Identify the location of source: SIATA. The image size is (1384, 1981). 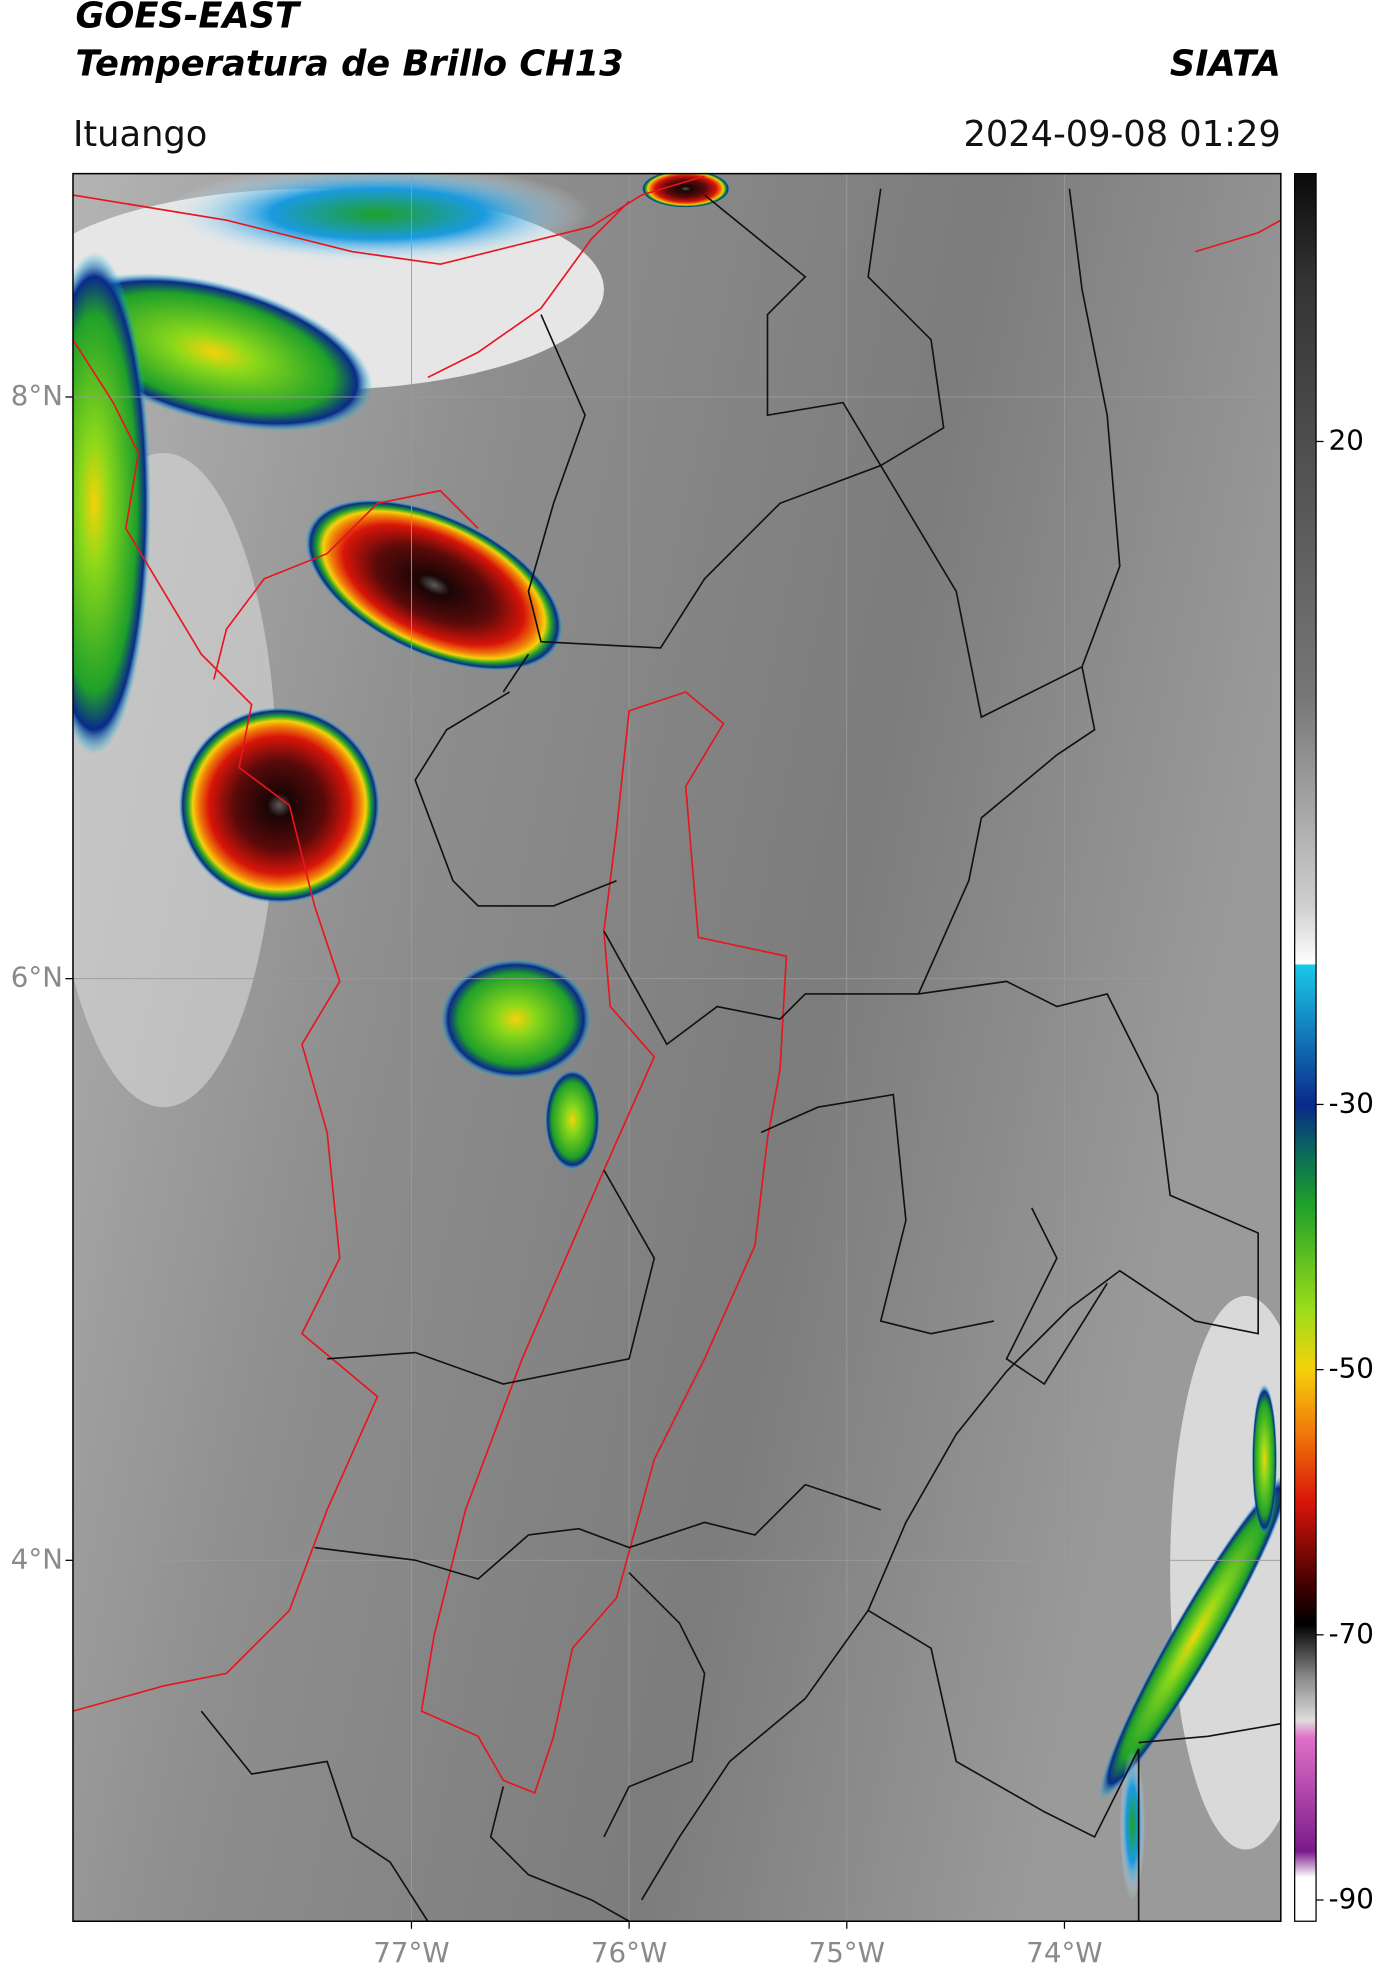
(1225, 63).